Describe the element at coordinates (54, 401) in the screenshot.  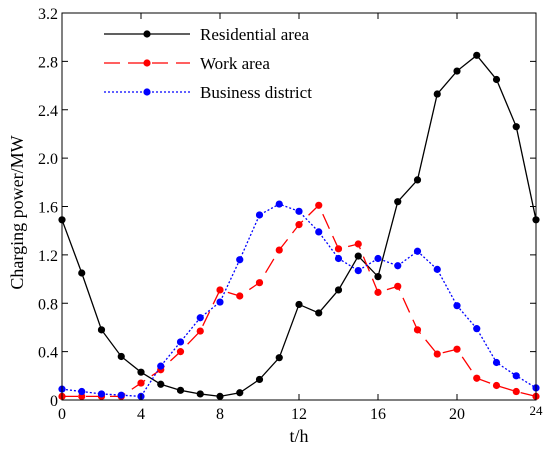
I see `y-tick-label: 0` at that location.